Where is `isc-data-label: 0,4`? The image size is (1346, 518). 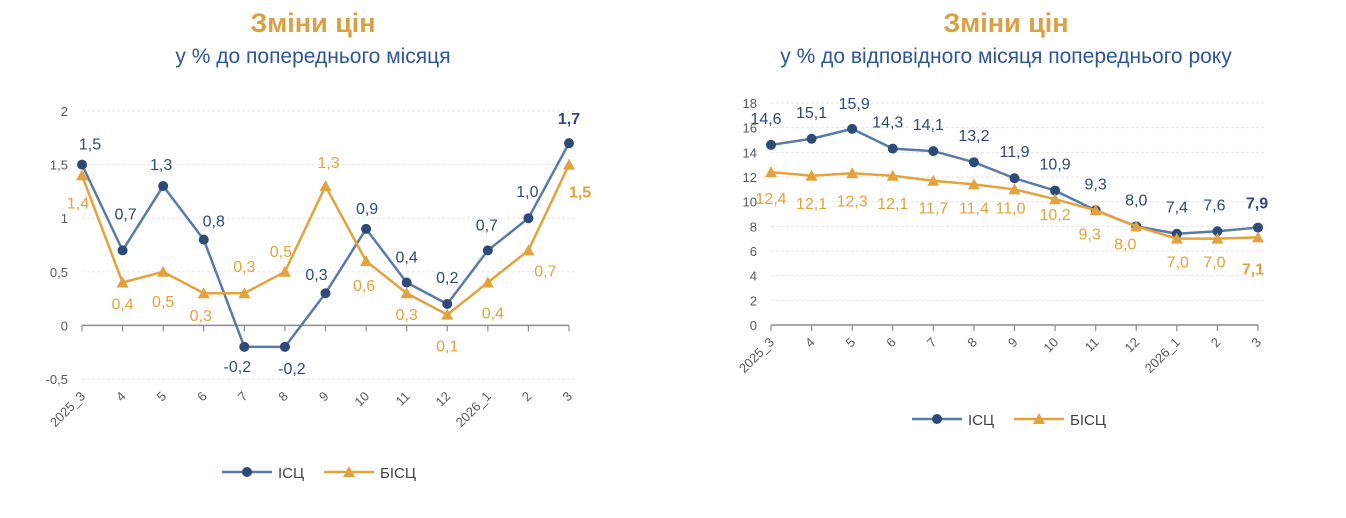
isc-data-label: 0,4 is located at coordinates (407, 258).